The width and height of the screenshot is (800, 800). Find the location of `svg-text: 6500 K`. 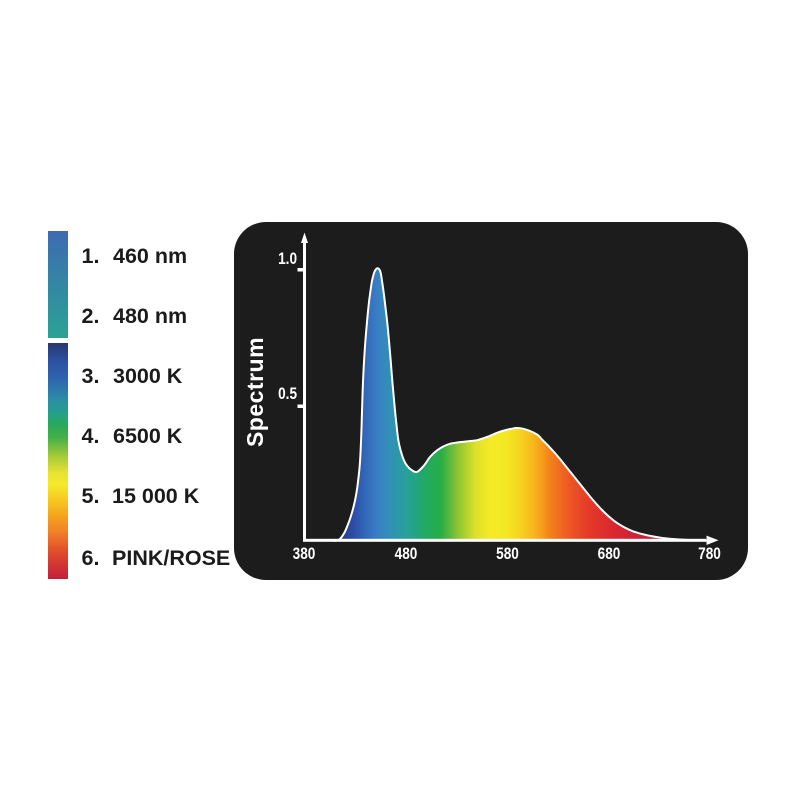

svg-text: 6500 K is located at coordinates (148, 436).